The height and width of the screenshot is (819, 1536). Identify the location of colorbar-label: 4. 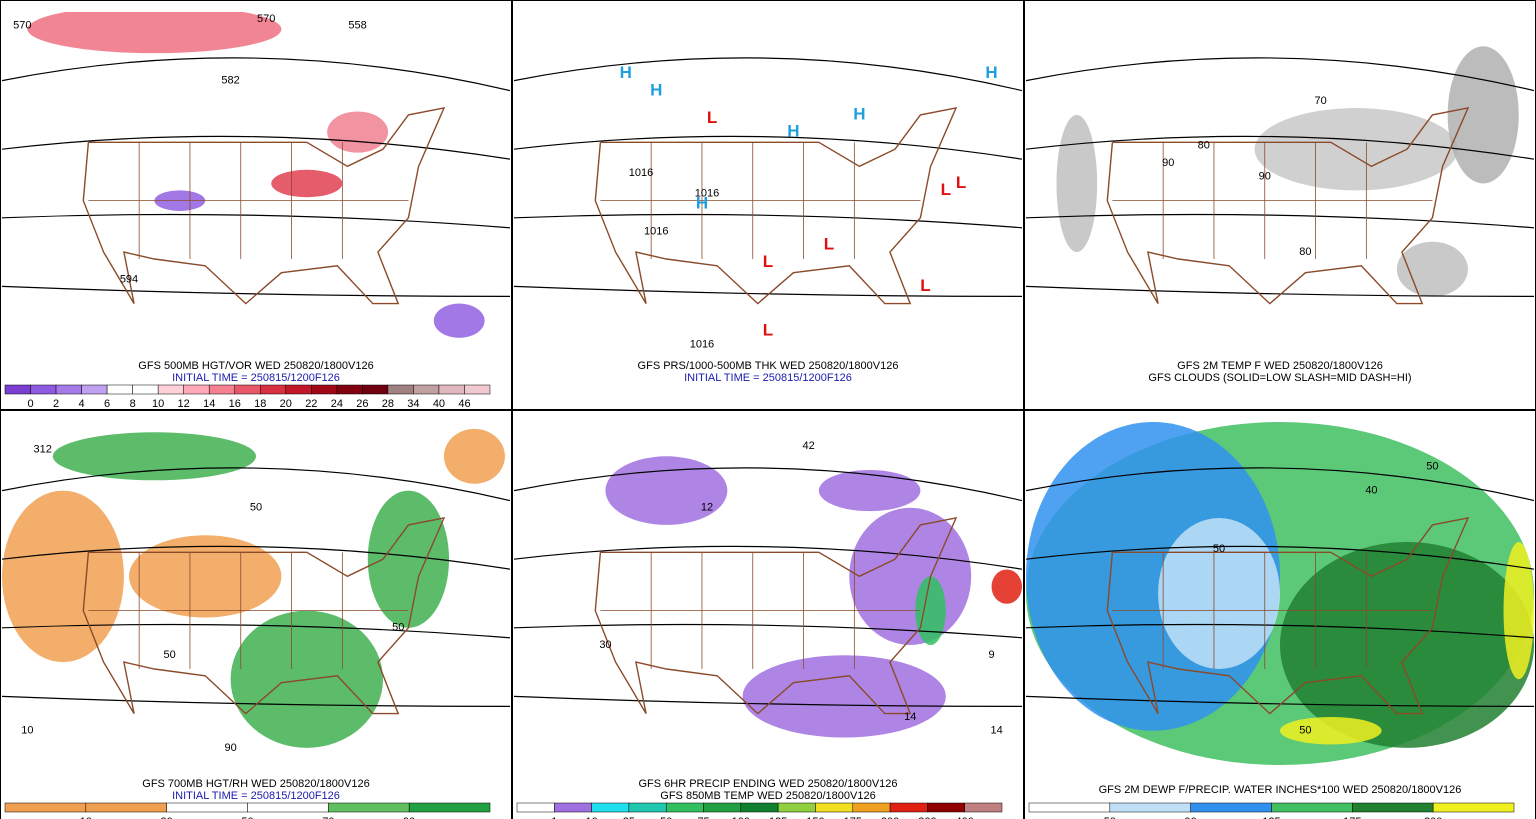
(82, 404).